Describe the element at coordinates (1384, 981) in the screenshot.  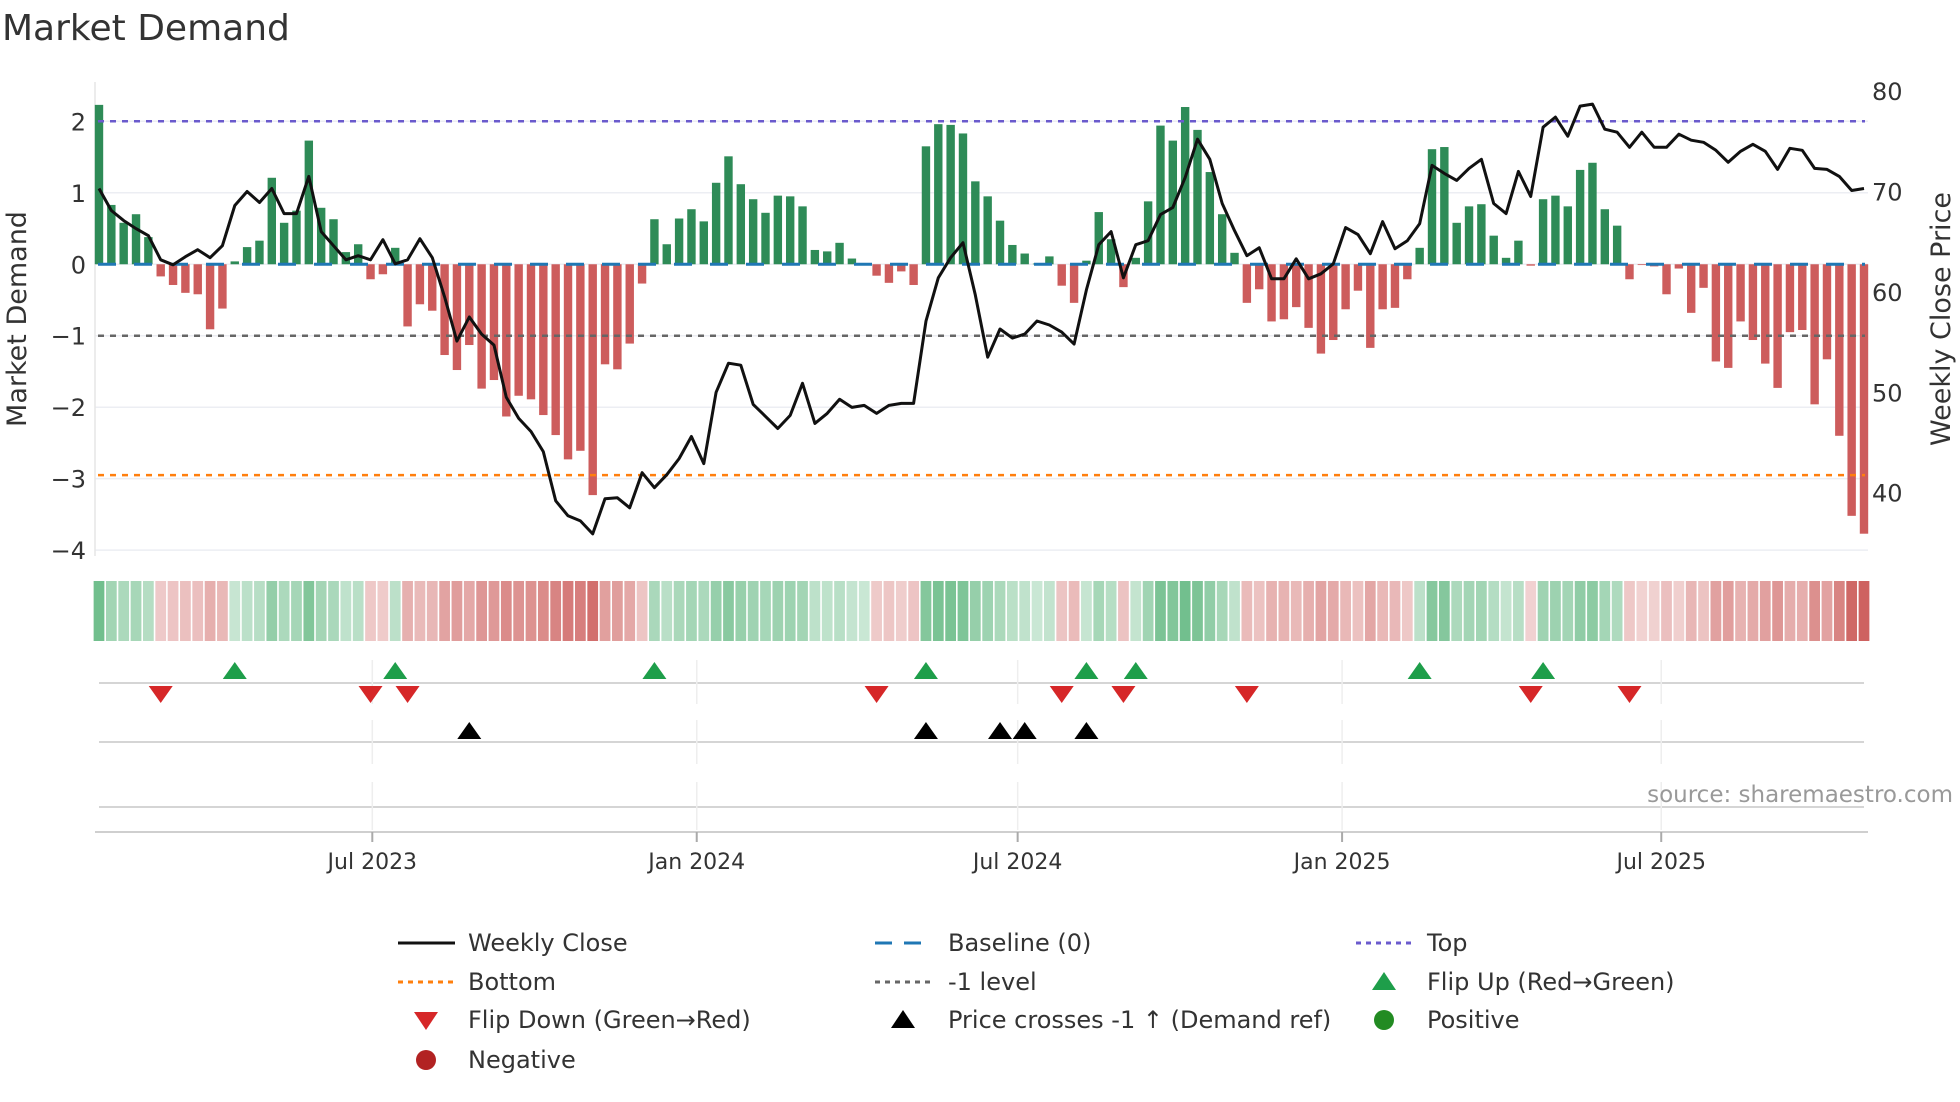
I see `legend-triangle-up-icon` at that location.